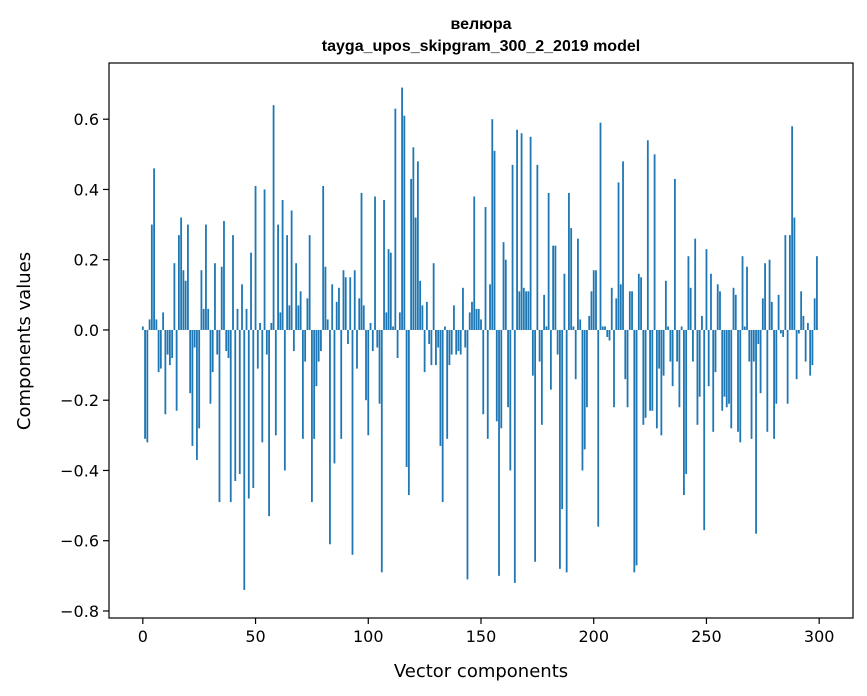 The width and height of the screenshot is (867, 696). Describe the element at coordinates (84, 365) in the screenshot. I see `y-axis-ticks: −0.8 −0.6 −0.4 −0.2 0.0 0.2 0.4 0.6` at that location.